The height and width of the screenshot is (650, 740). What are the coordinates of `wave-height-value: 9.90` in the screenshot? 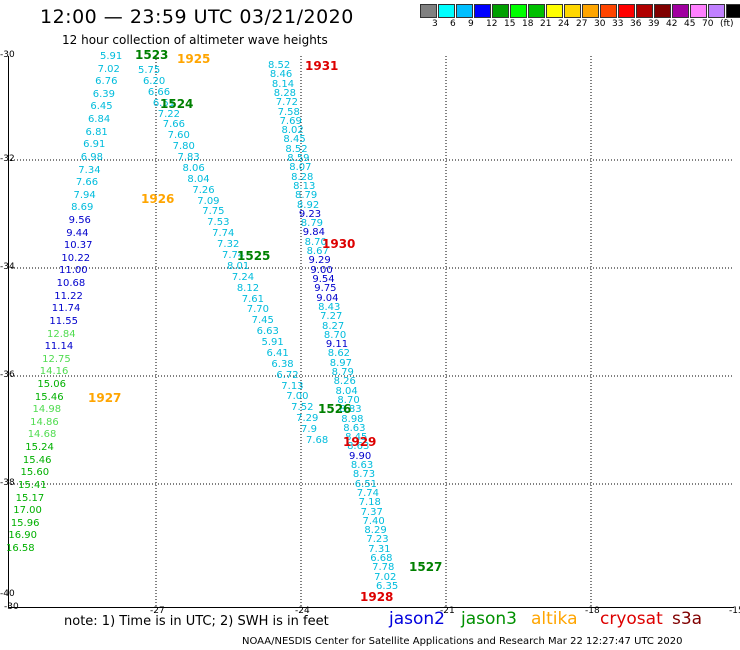 It's located at (360, 456).